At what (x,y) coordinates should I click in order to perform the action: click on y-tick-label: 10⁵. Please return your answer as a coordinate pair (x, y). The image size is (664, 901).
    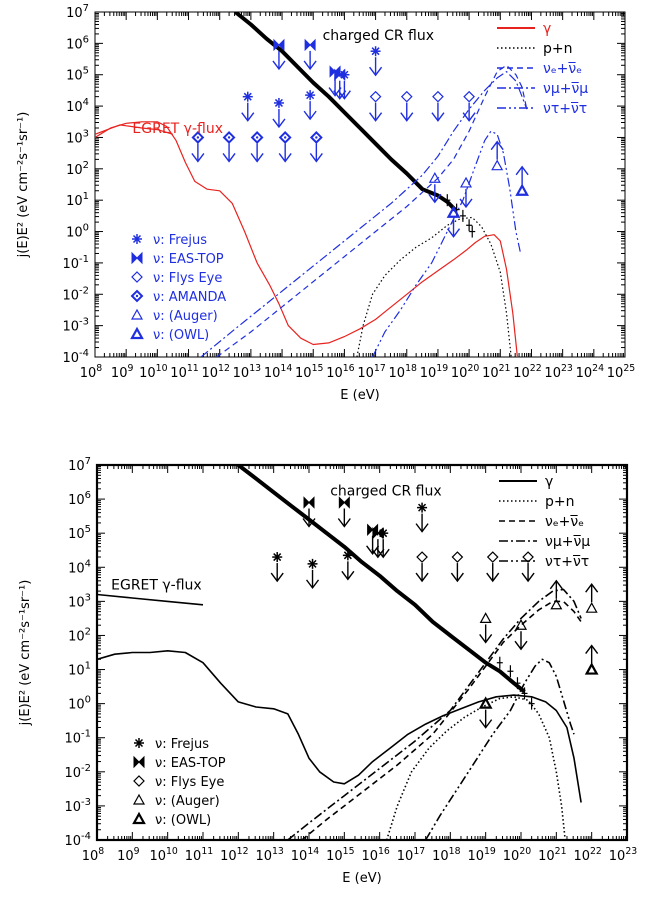
    Looking at the image, I should click on (77, 75).